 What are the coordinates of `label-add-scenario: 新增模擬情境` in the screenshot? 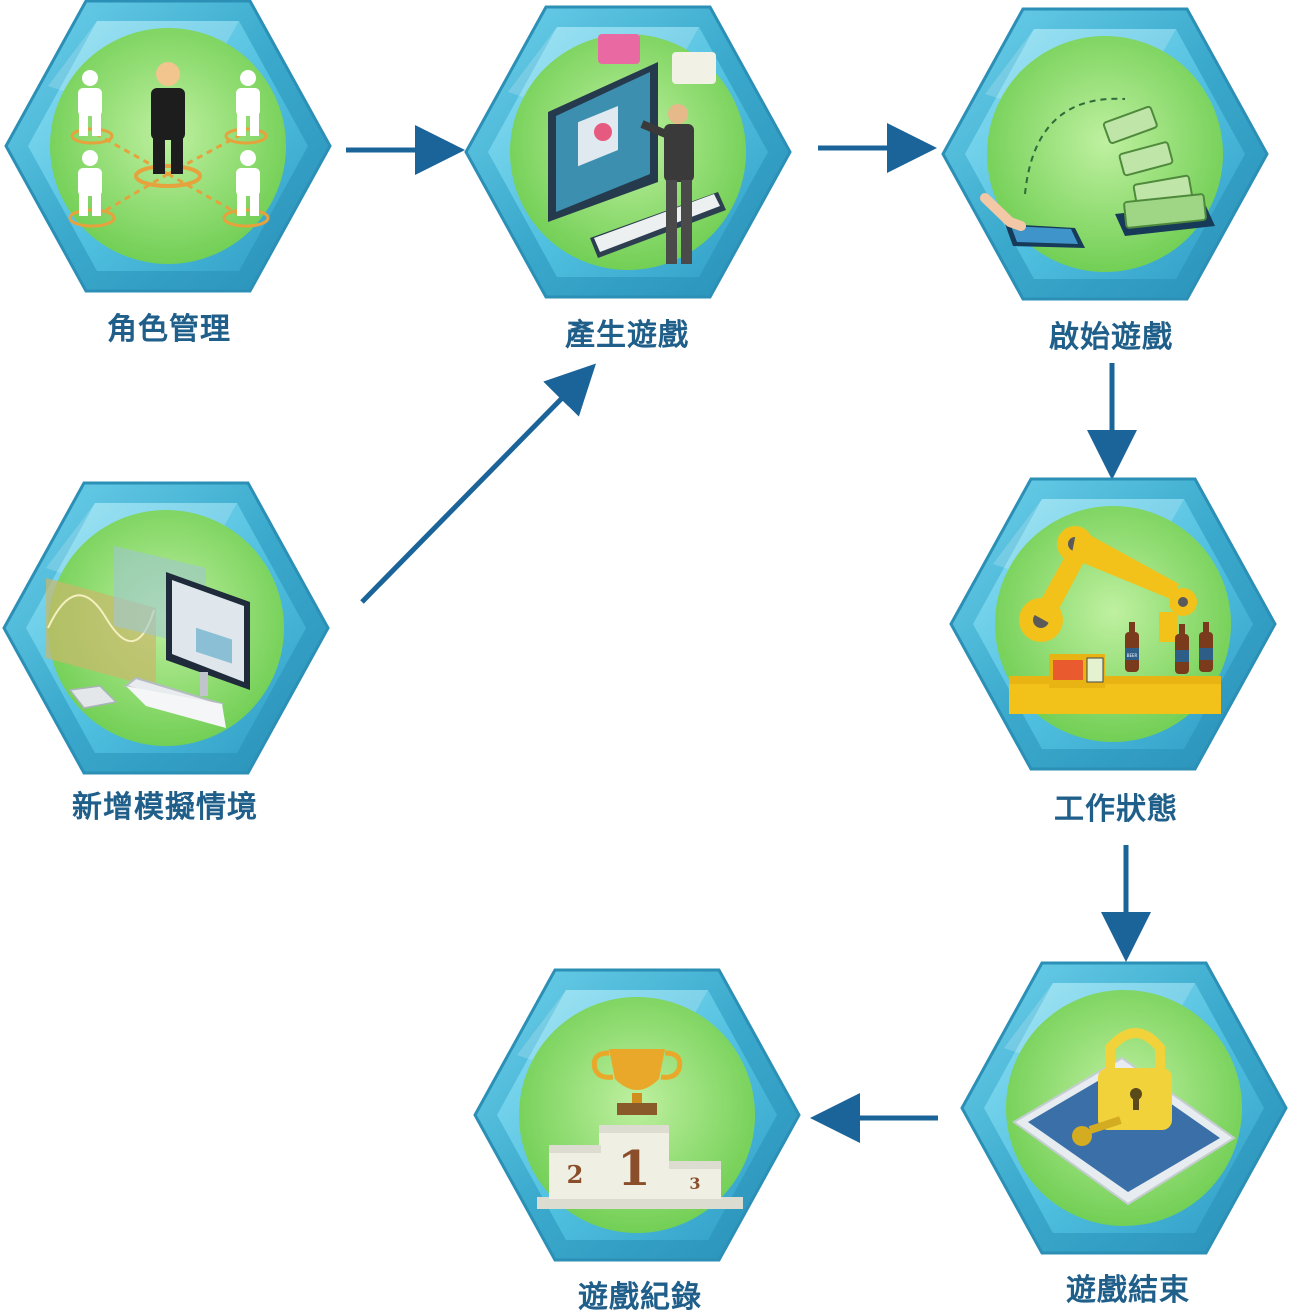 It's located at (165, 807).